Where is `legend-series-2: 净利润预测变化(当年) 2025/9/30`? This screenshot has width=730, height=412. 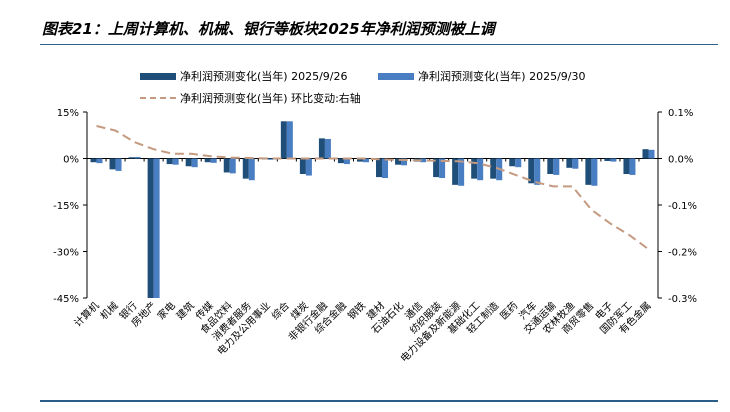 legend-series-2: 净利润预测变化(当年) 2025/9/30 is located at coordinates (481, 76).